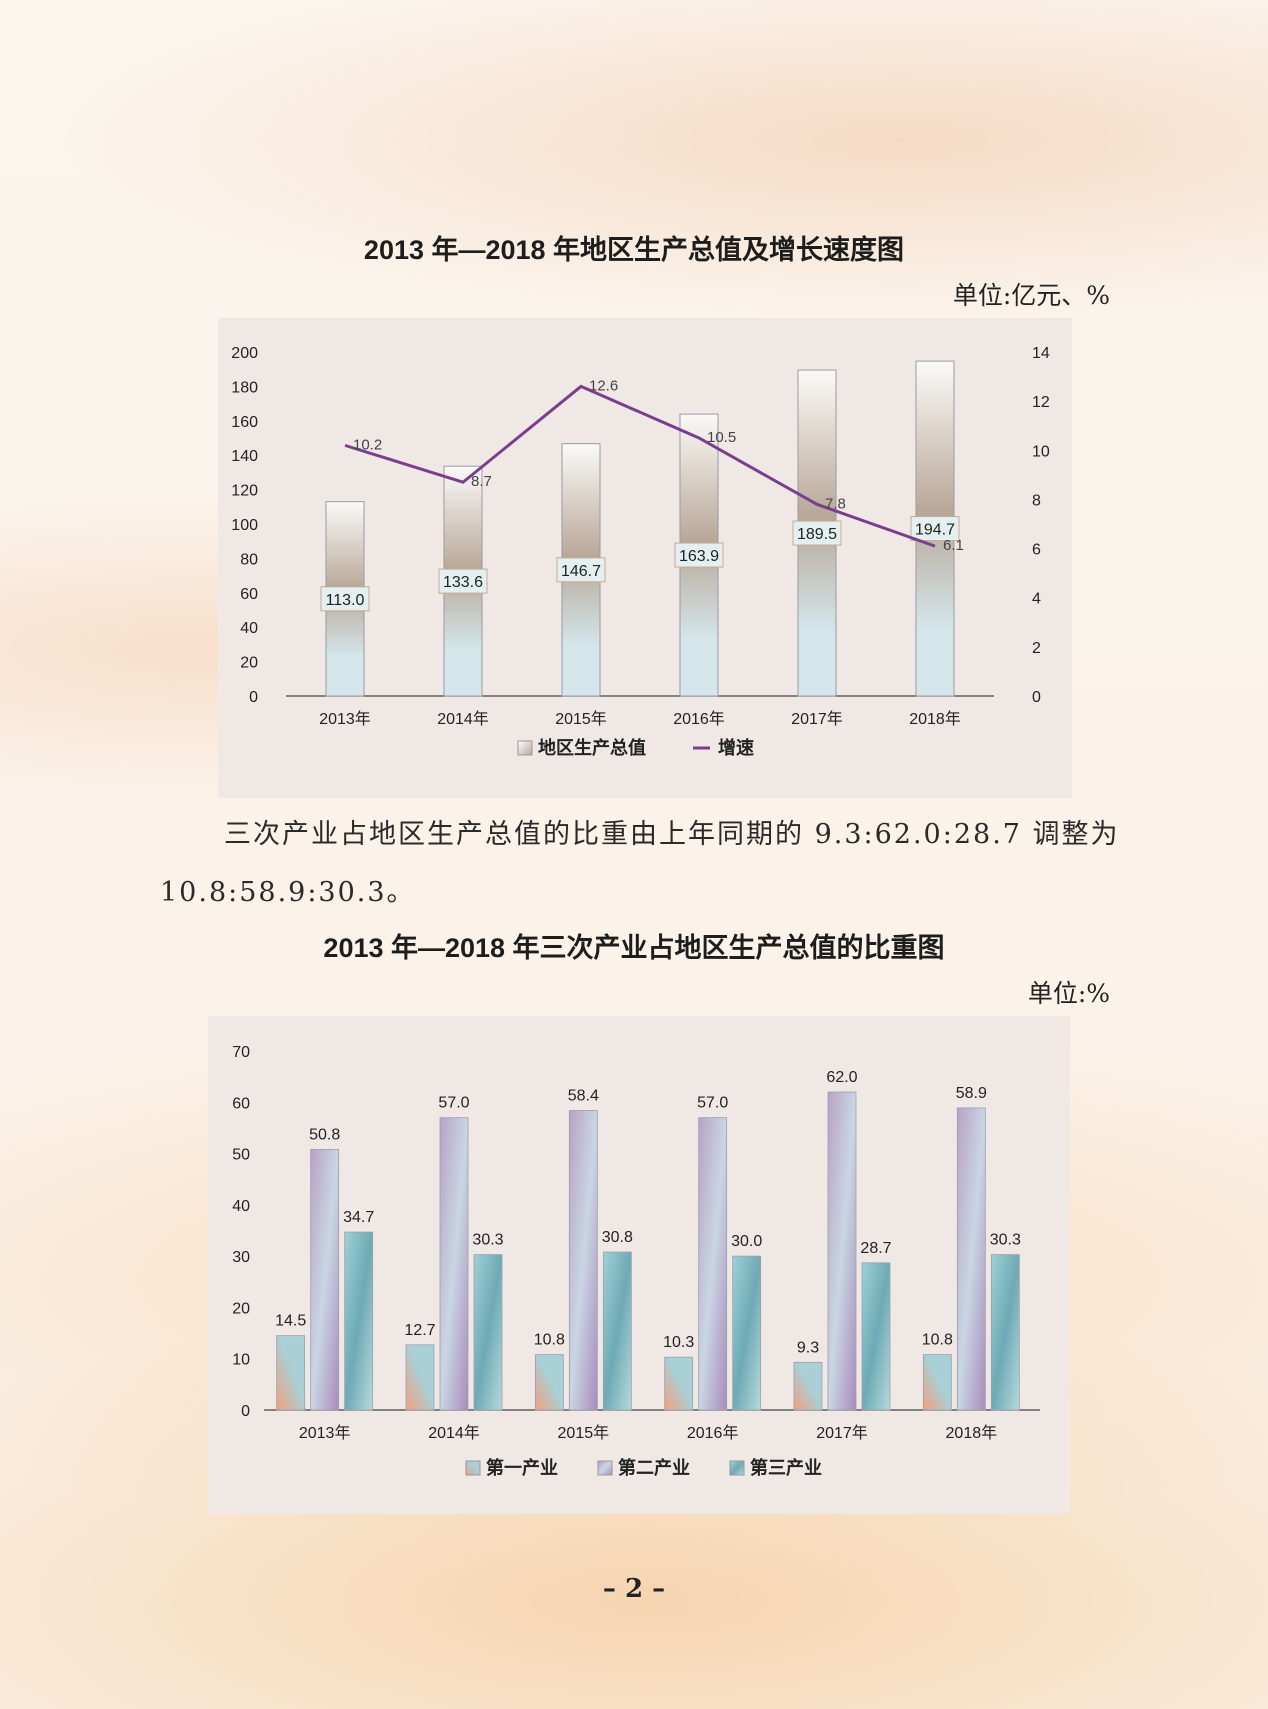  I want to click on secondary-data-label: 58.4, so click(583, 1095).